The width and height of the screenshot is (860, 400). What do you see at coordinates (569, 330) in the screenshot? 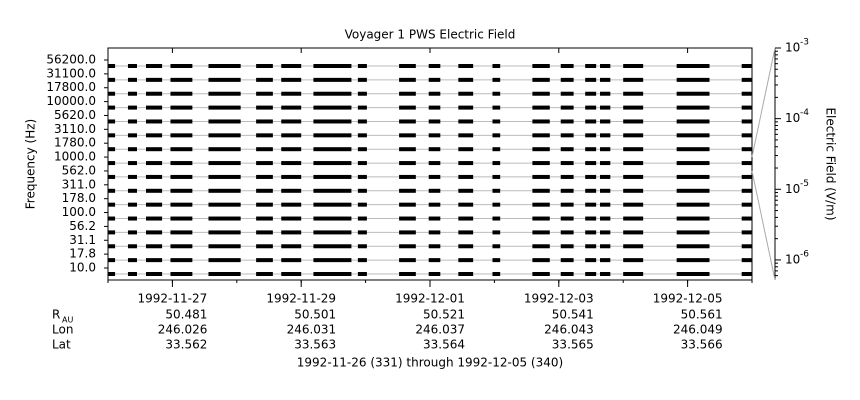
I see `ephemeris-value: 246.043` at bounding box center [569, 330].